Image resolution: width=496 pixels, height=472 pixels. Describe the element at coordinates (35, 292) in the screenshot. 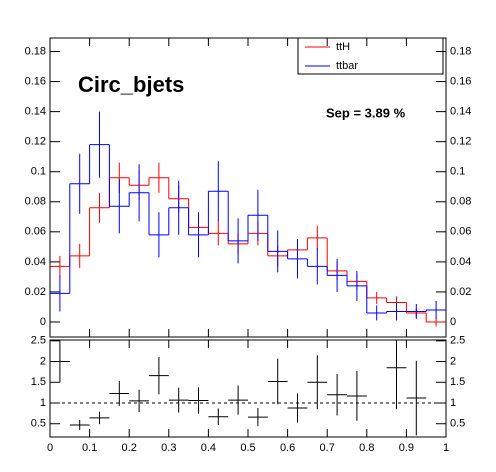

I see `y-tick-label: 0.02` at that location.